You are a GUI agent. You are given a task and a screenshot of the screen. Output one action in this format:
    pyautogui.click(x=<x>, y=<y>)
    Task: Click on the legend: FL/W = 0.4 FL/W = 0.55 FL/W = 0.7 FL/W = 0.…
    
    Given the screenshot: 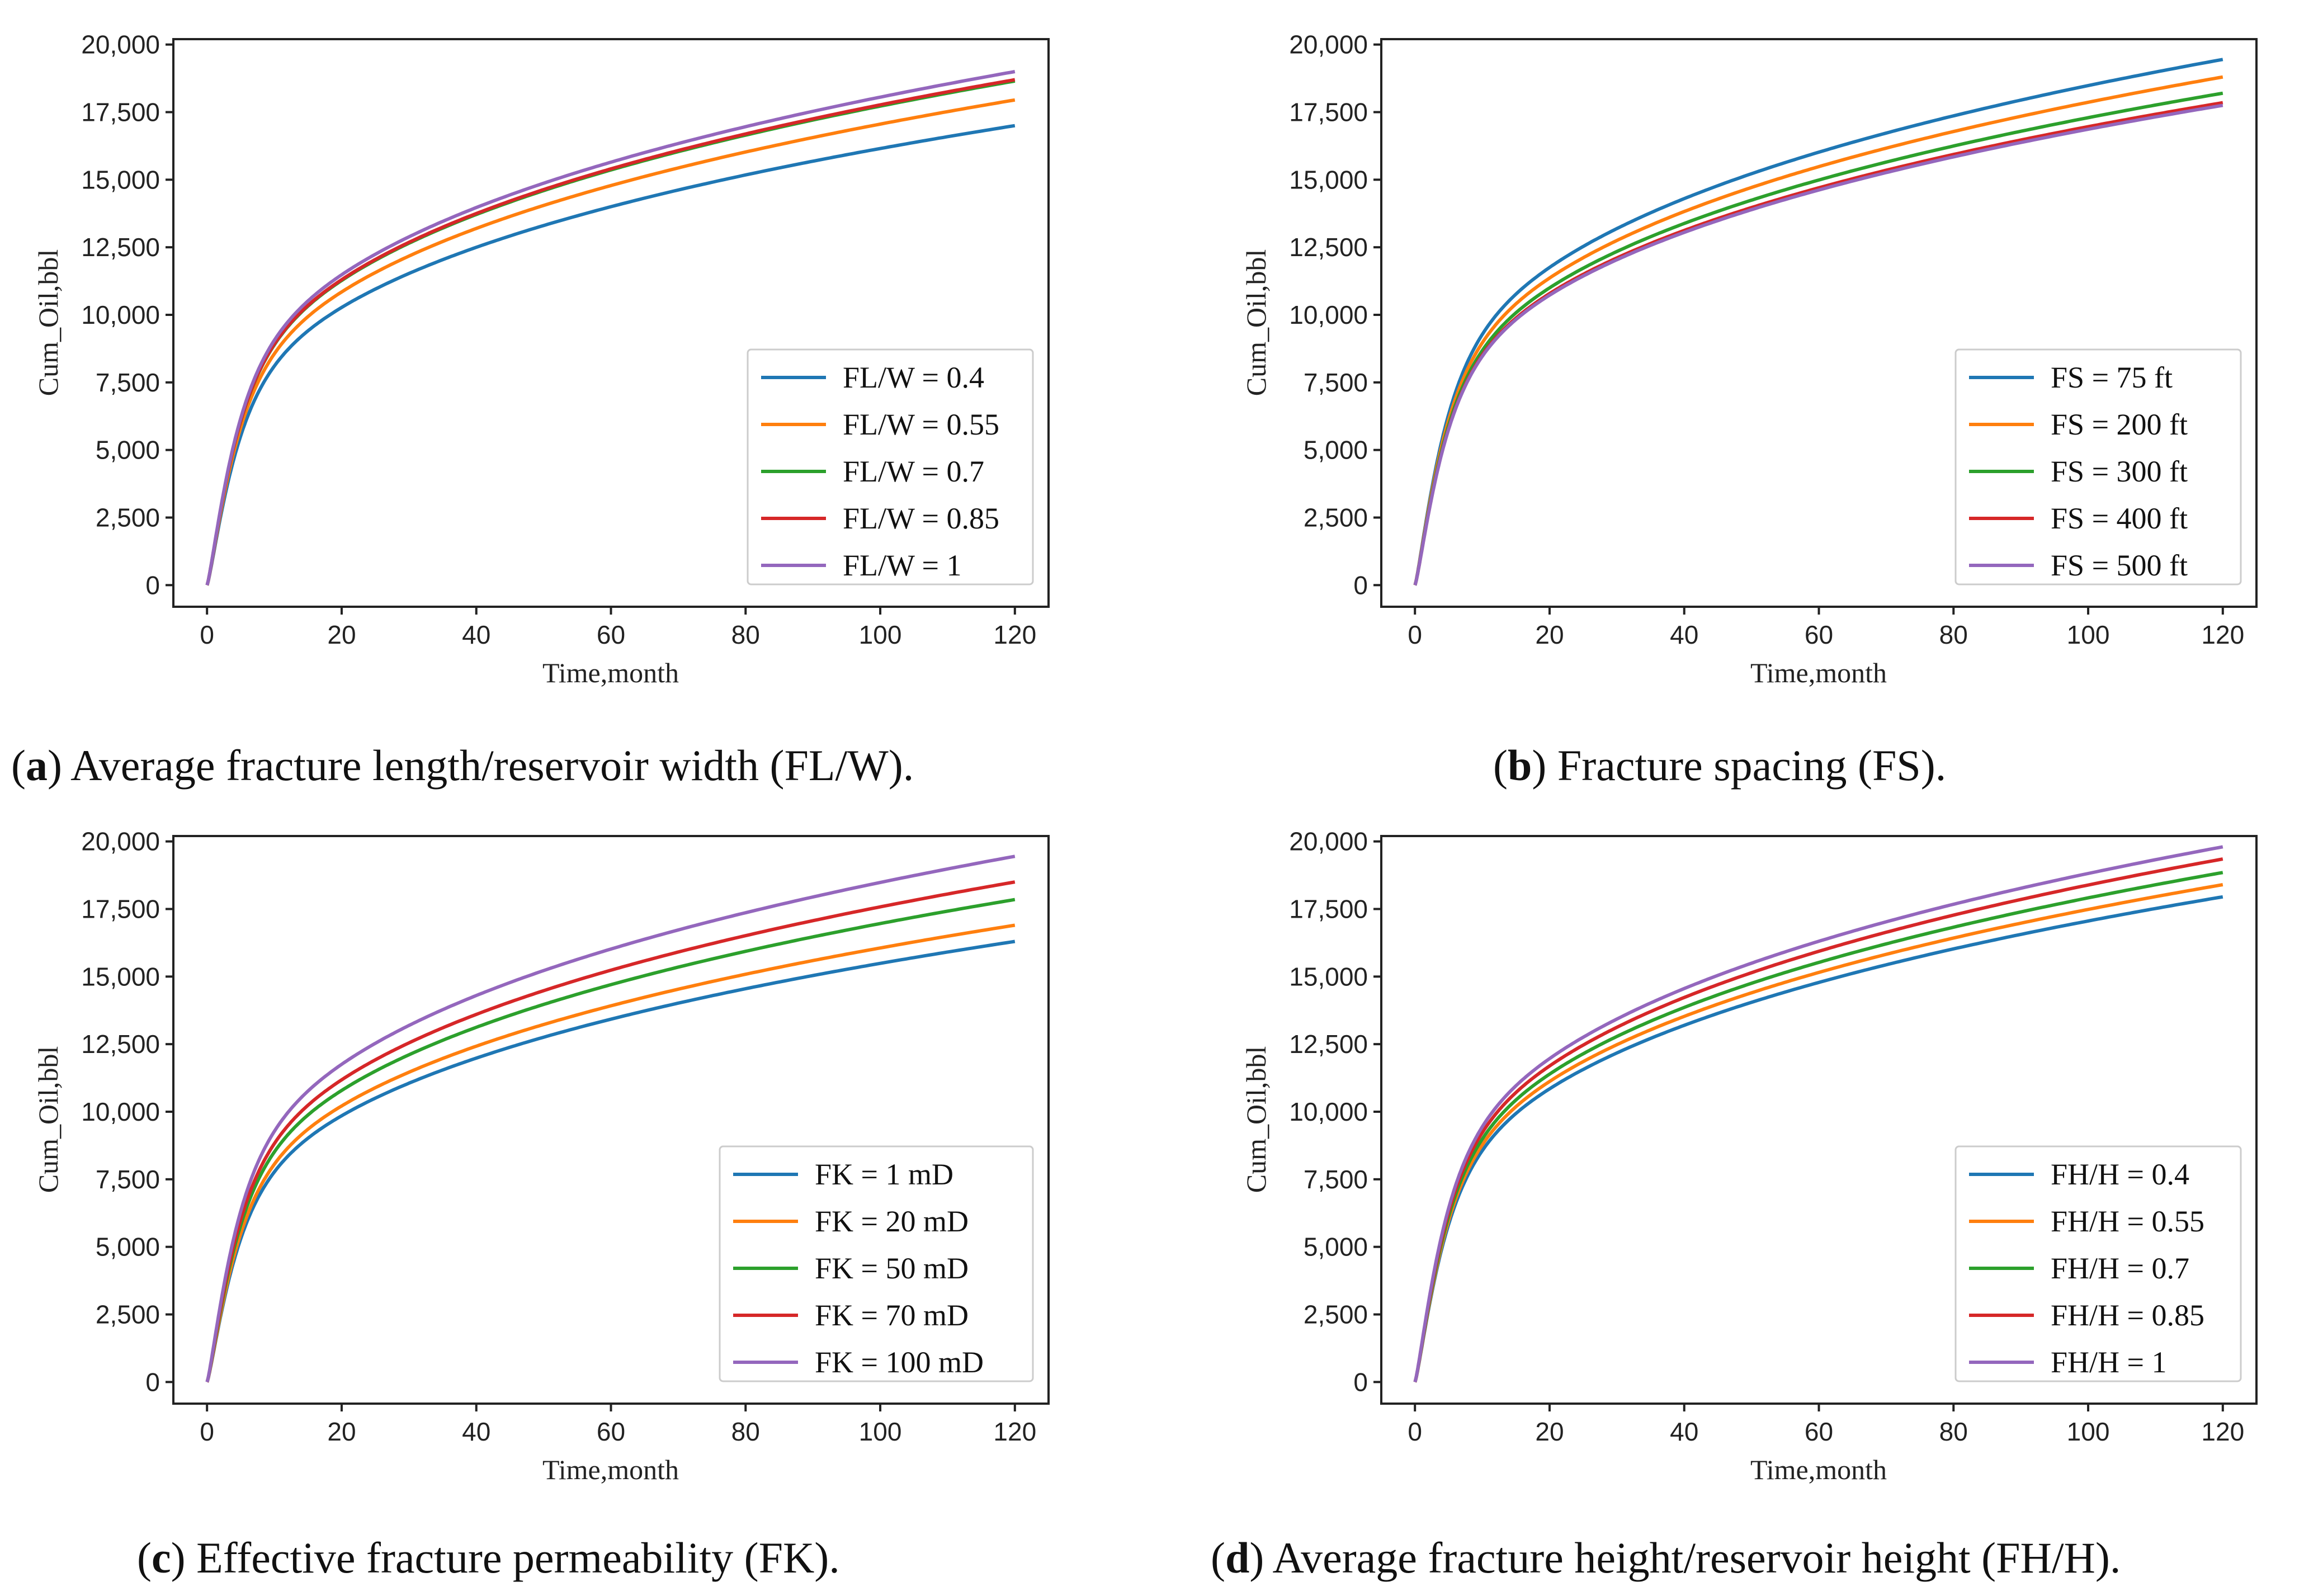 What is the action you would take?
    pyautogui.click(x=891, y=466)
    